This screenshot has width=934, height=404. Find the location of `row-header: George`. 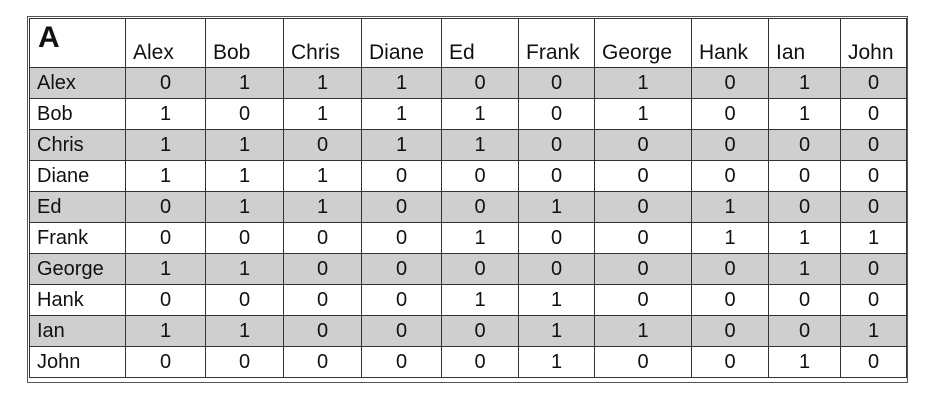

row-header: George is located at coordinates (77, 269).